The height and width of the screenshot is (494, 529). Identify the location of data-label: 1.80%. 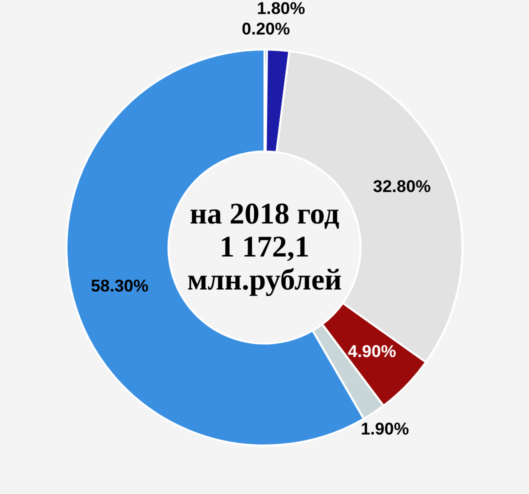
(281, 9).